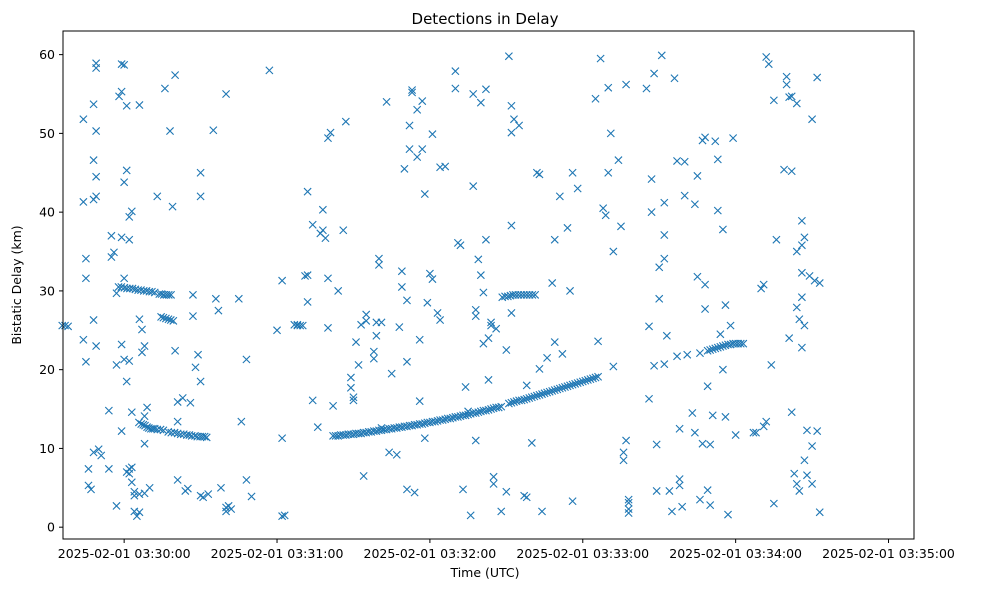 The width and height of the screenshot is (989, 590). What do you see at coordinates (51, 527) in the screenshot?
I see `y-tick-label: 0` at bounding box center [51, 527].